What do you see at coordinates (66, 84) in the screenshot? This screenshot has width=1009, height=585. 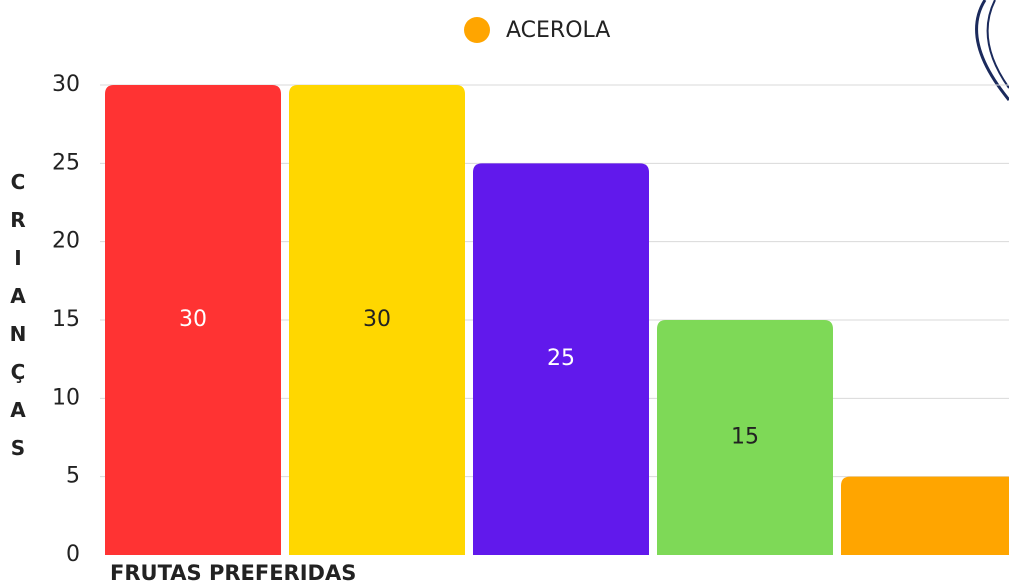 I see `y-tick-label: 30` at bounding box center [66, 84].